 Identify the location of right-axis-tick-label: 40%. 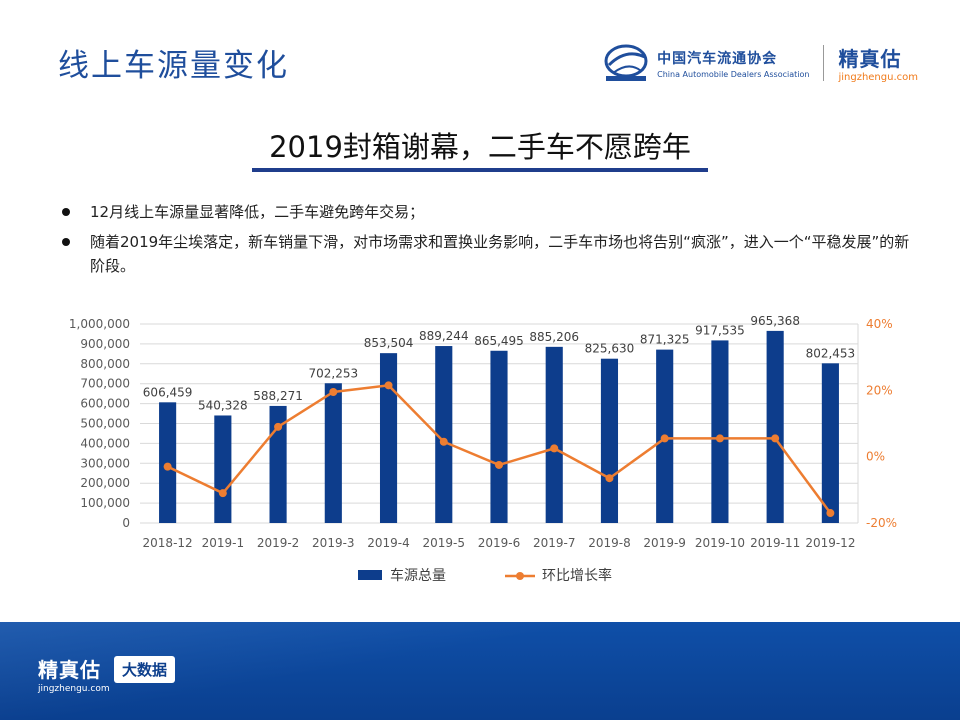
(879, 324).